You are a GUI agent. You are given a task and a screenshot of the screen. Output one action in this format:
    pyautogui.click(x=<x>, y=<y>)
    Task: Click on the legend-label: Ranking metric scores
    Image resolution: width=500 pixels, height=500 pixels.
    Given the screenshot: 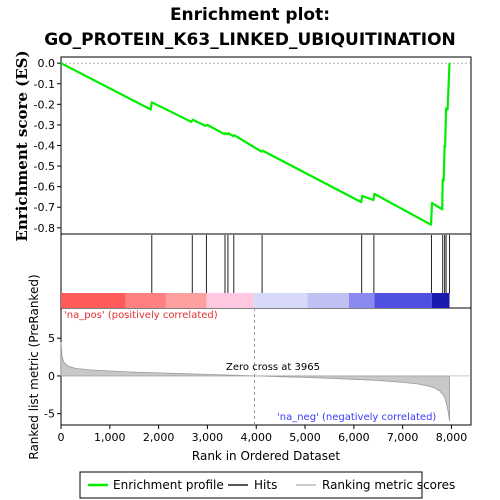 What is the action you would take?
    pyautogui.click(x=388, y=485)
    